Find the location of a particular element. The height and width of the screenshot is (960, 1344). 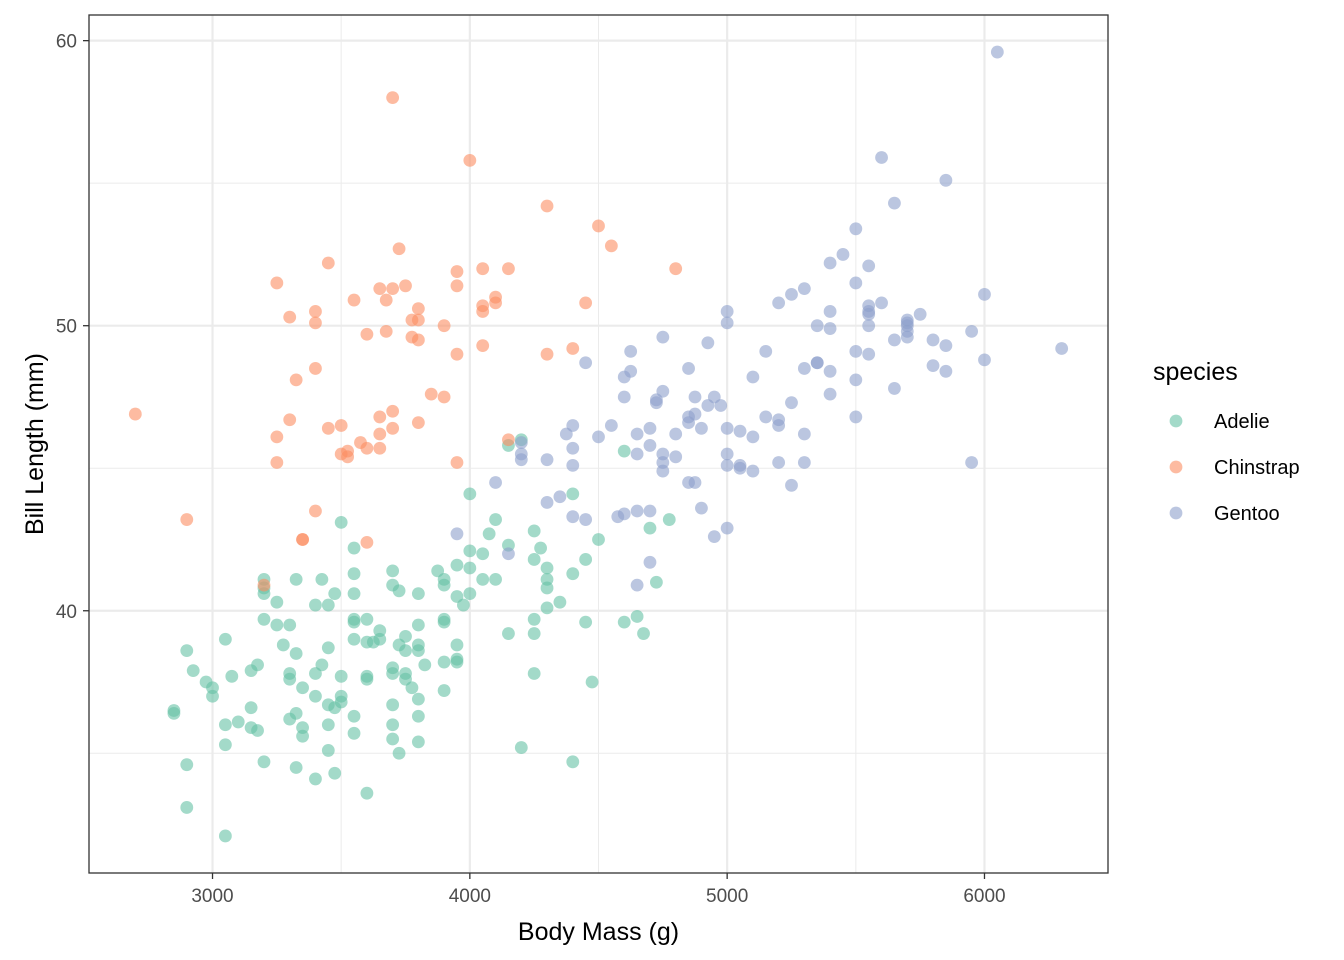

legend-label-adelie: Adelie is located at coordinates (1242, 422).